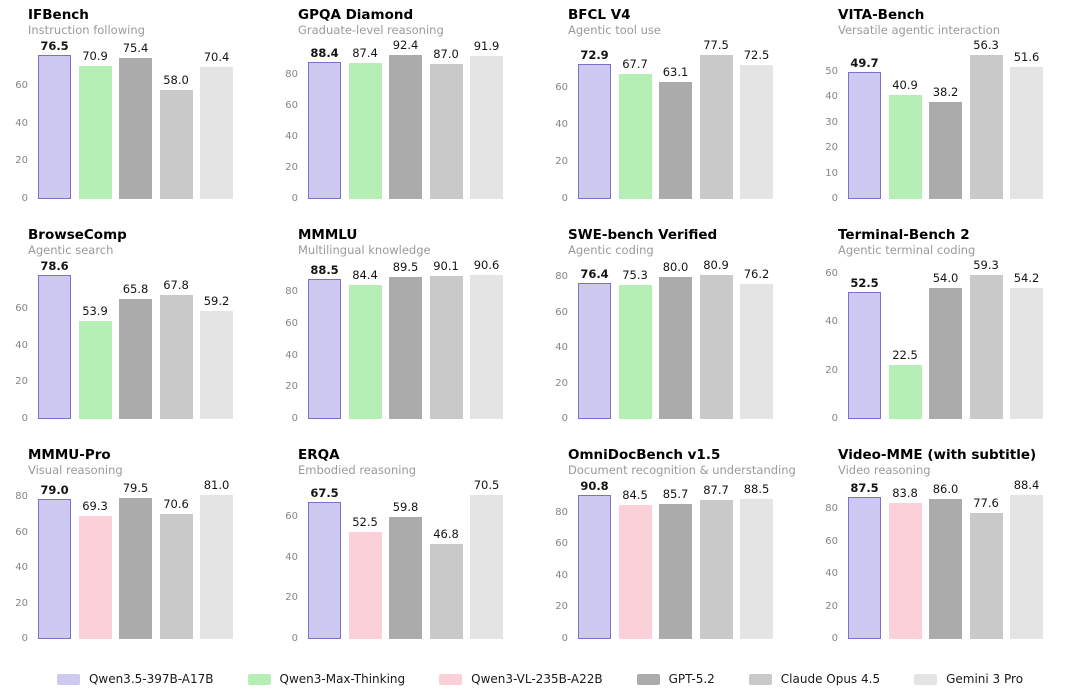 This screenshot has width=1080, height=698. Describe the element at coordinates (665, 561) in the screenshot. I see `plot-area: 0 20 40 60 80 90.8 84.5 85.7 87.7 88.5` at that location.